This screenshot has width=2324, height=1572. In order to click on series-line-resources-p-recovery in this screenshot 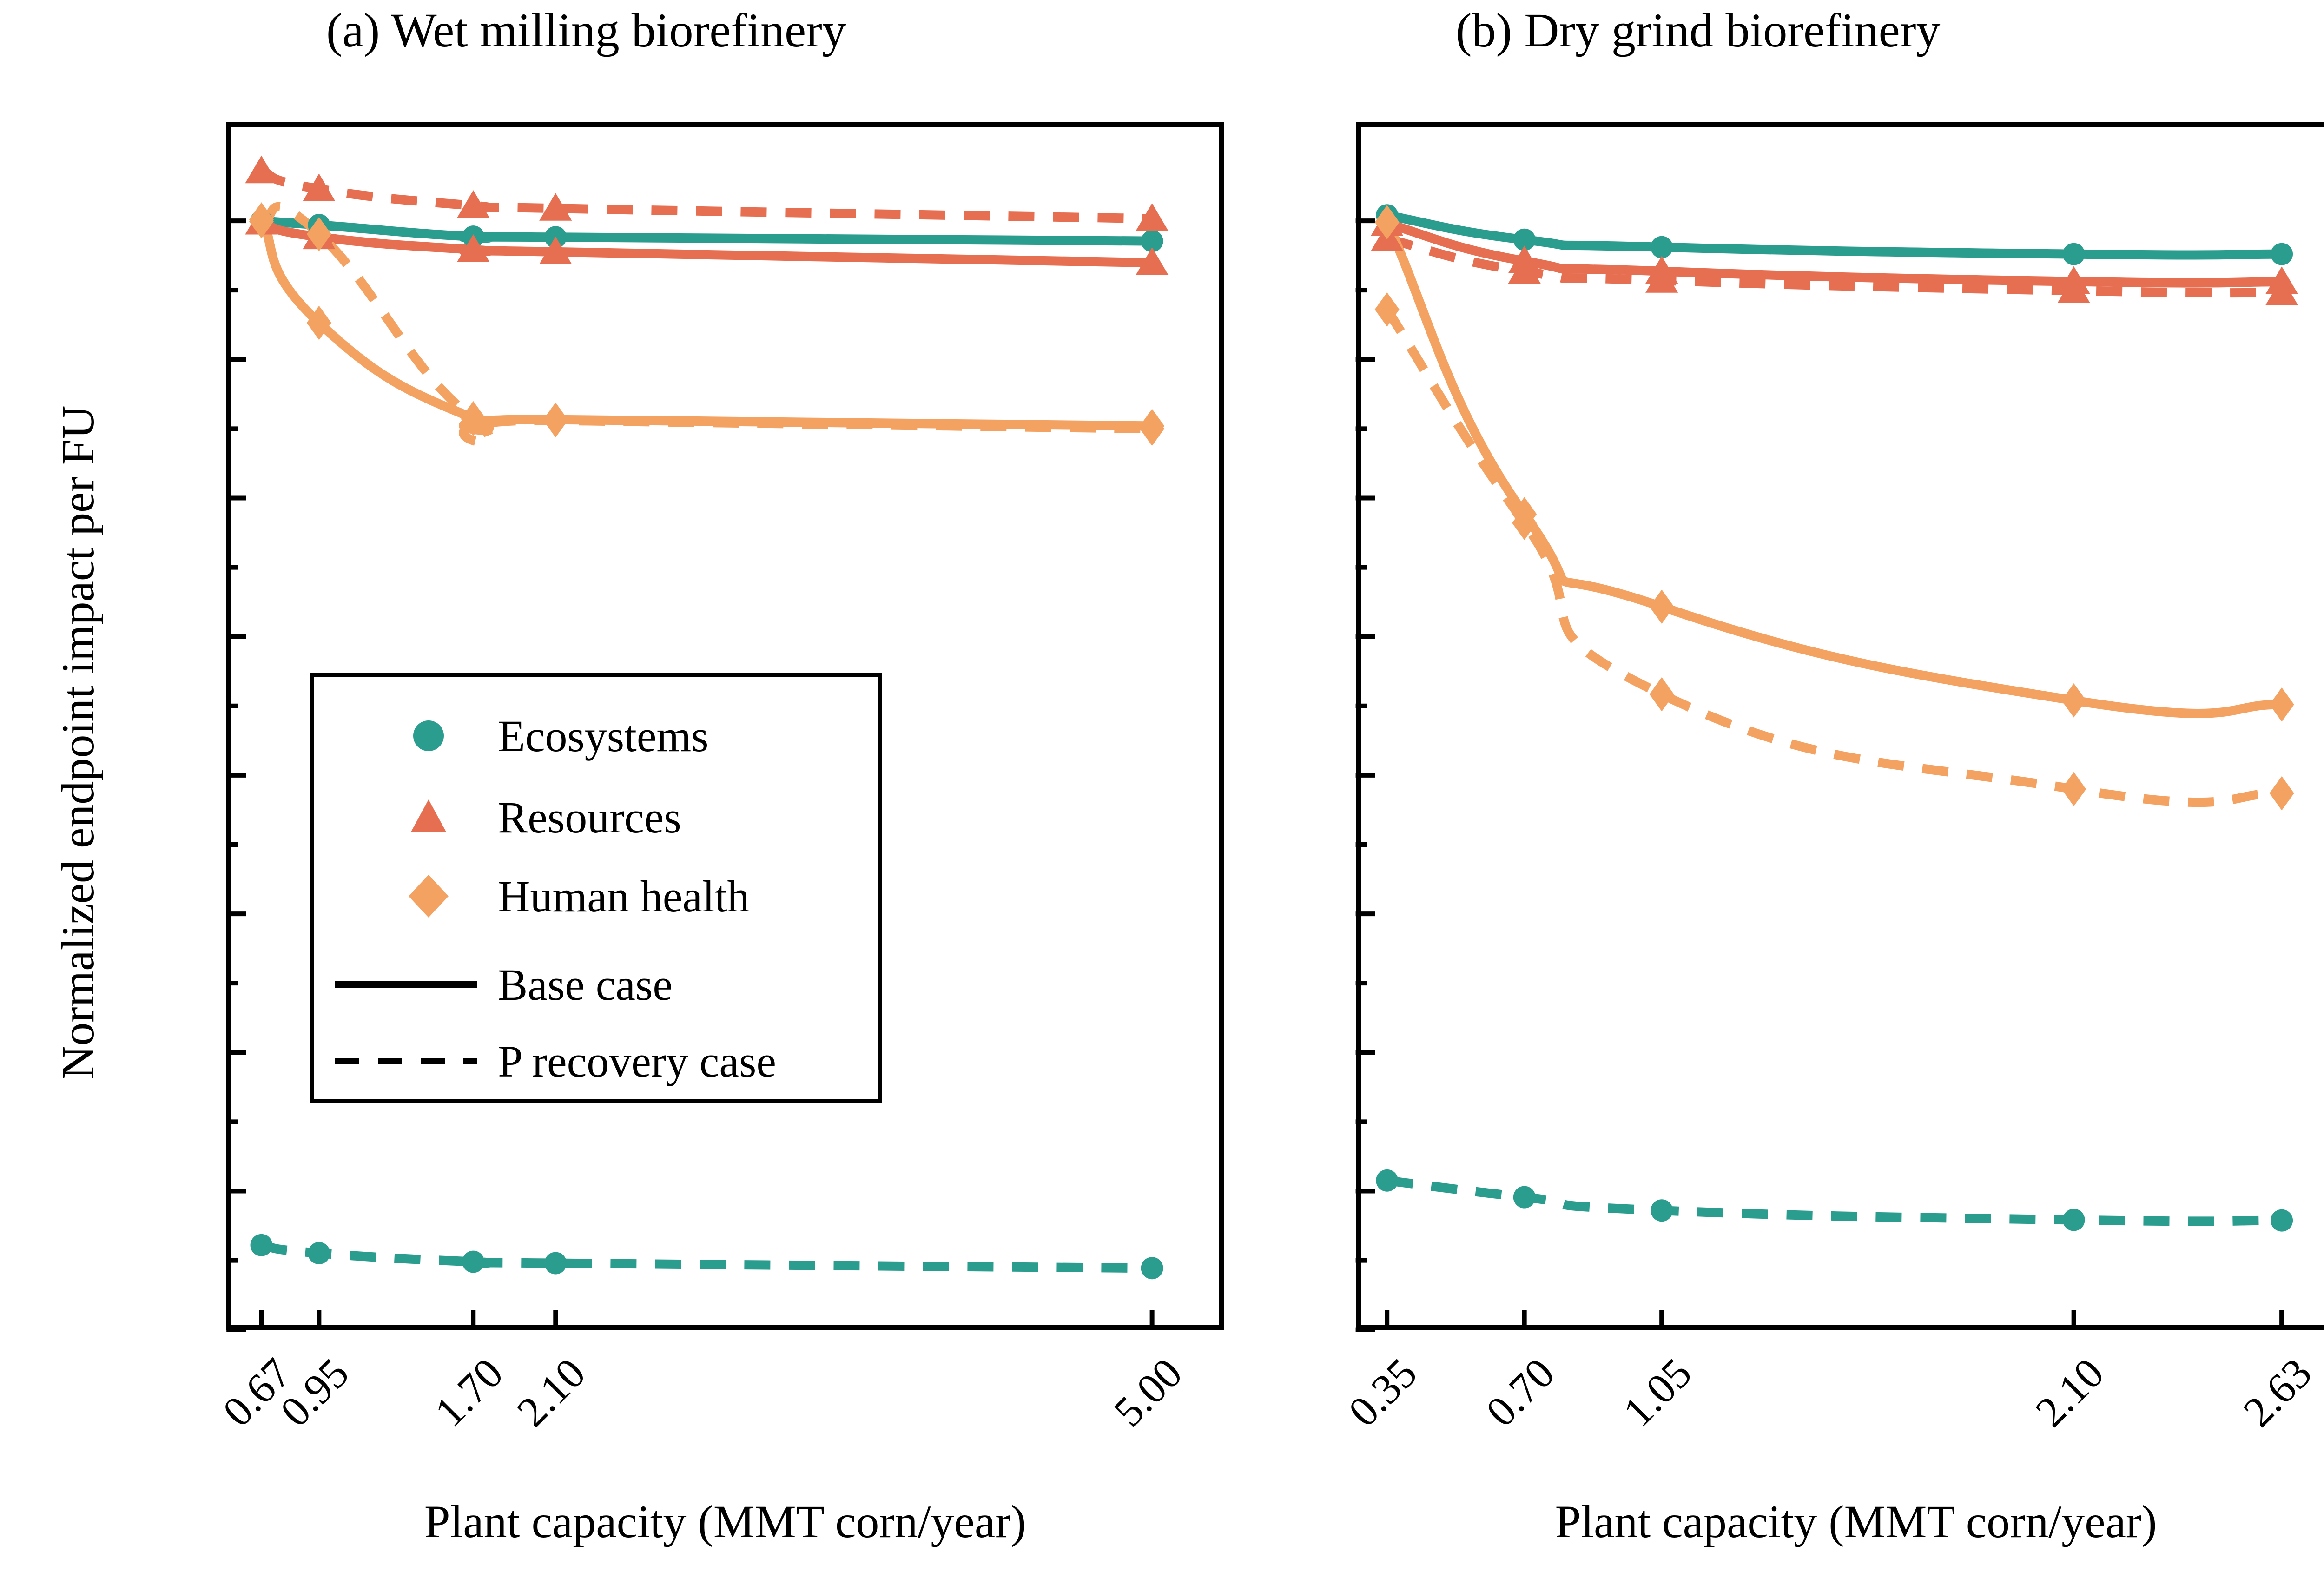, I will do `click(1834, 266)`.